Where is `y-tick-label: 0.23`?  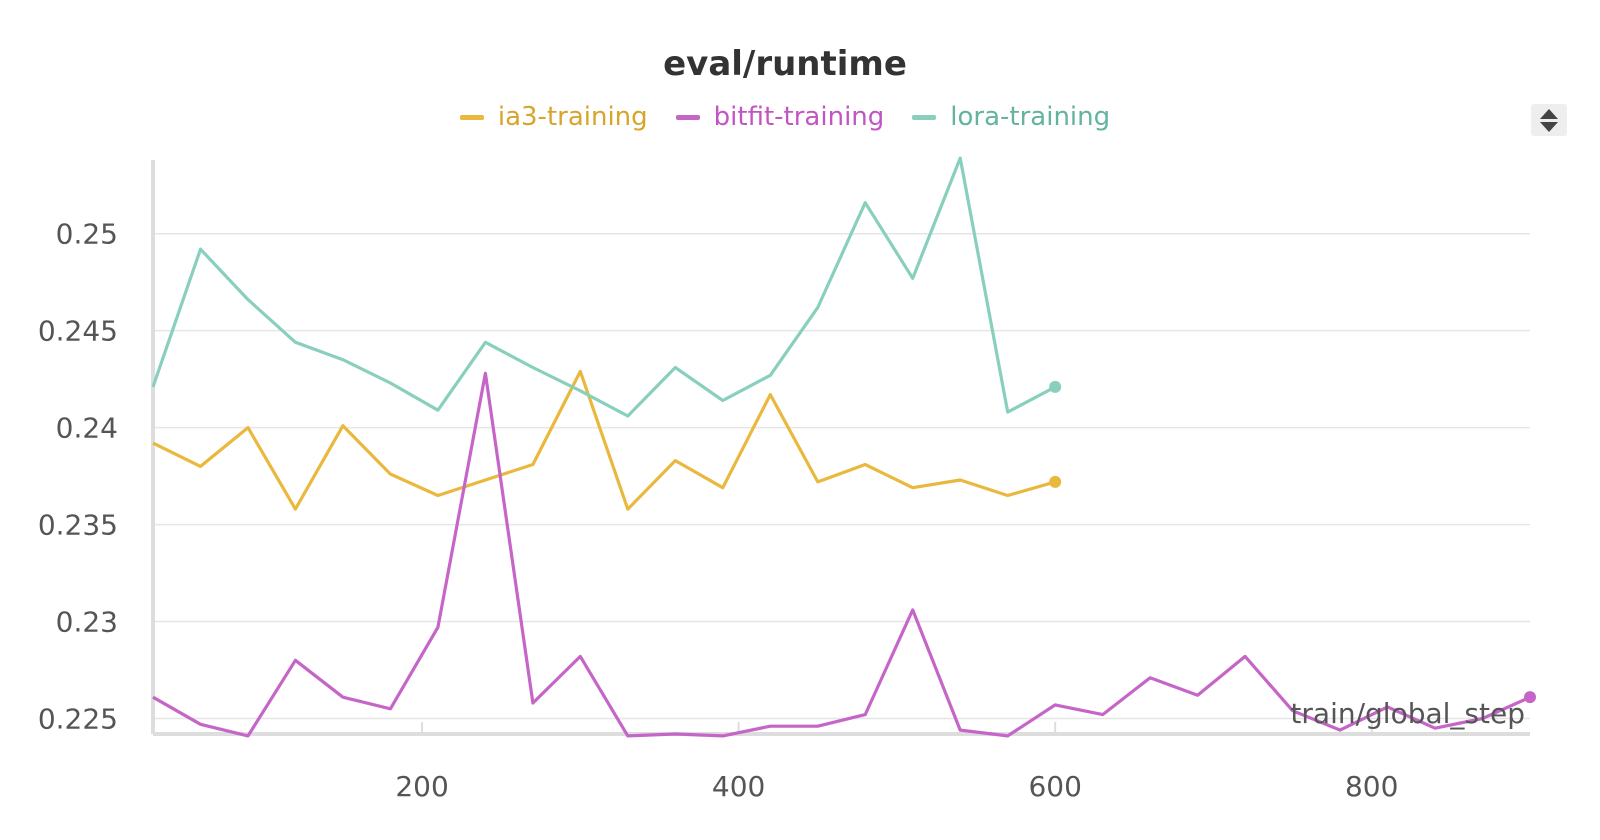
y-tick-label: 0.23 is located at coordinates (87, 622).